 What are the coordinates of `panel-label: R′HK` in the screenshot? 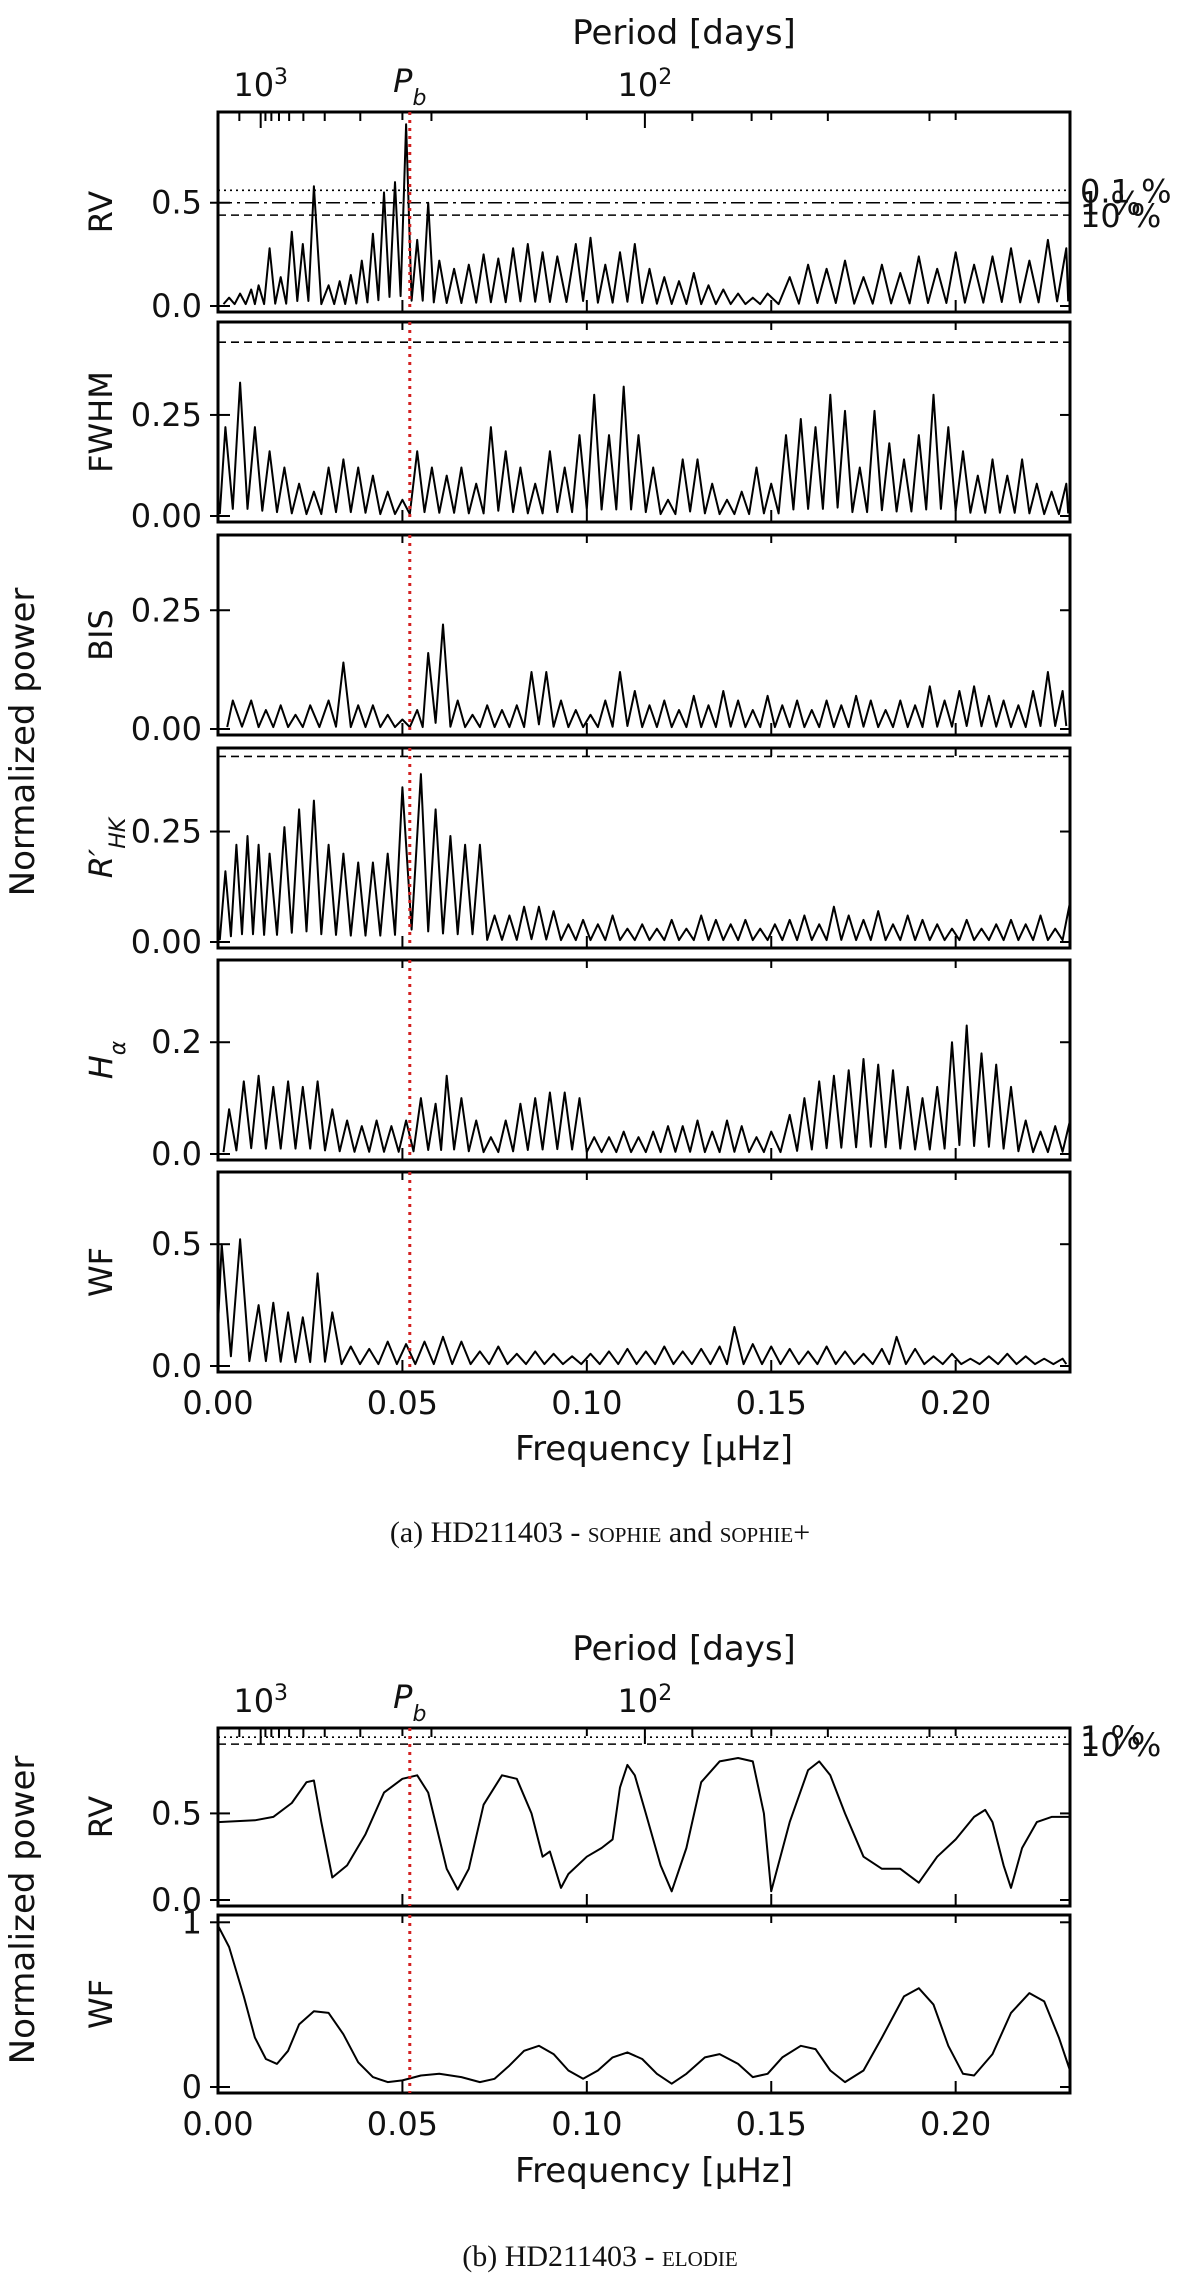 It's located at (106, 847).